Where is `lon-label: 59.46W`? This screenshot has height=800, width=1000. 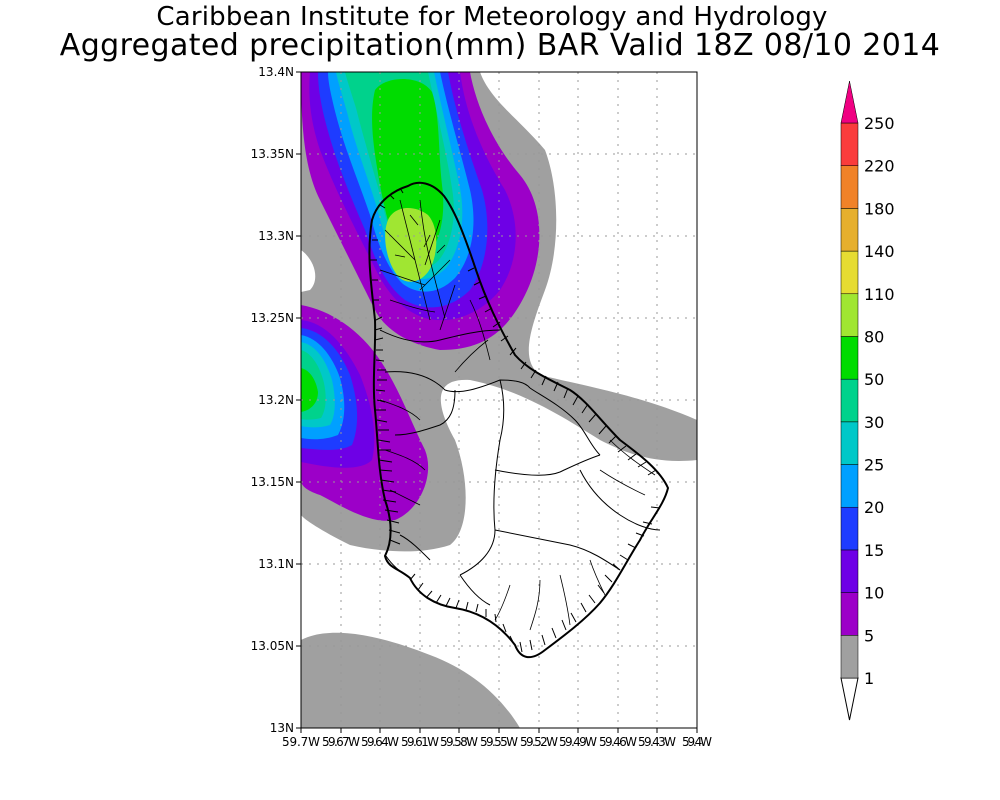 lon-label: 59.46W is located at coordinates (618, 742).